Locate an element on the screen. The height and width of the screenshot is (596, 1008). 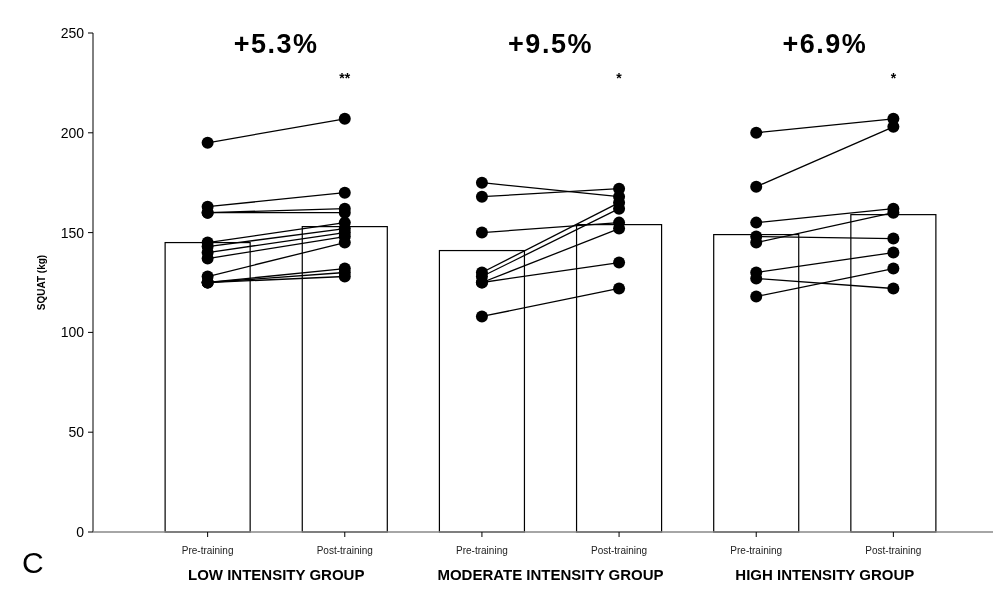
annotation: +9.5% is located at coordinates (550, 44).